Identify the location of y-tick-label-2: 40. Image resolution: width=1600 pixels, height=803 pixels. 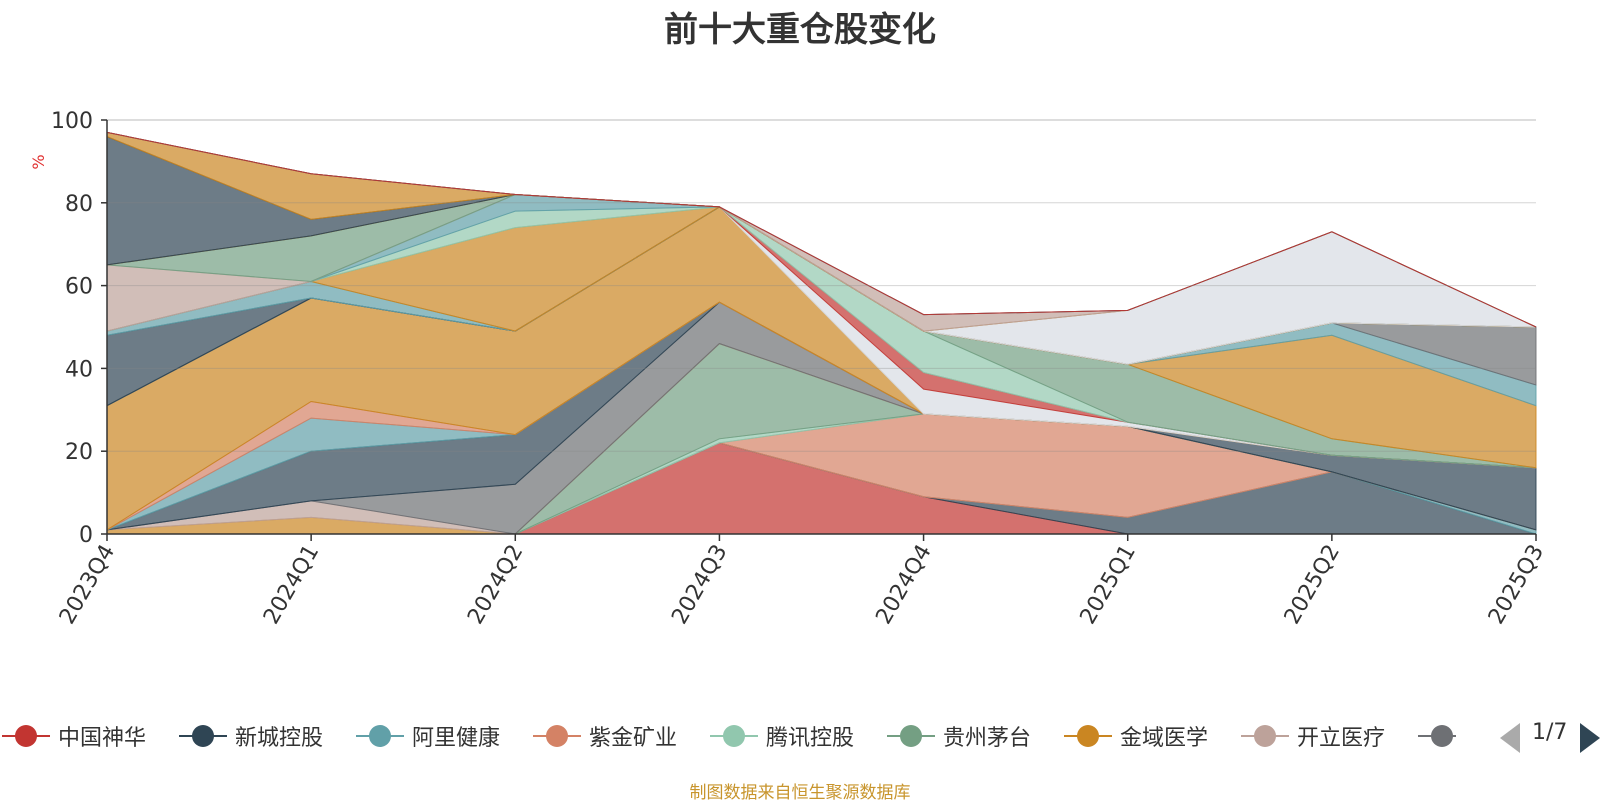
(79, 369).